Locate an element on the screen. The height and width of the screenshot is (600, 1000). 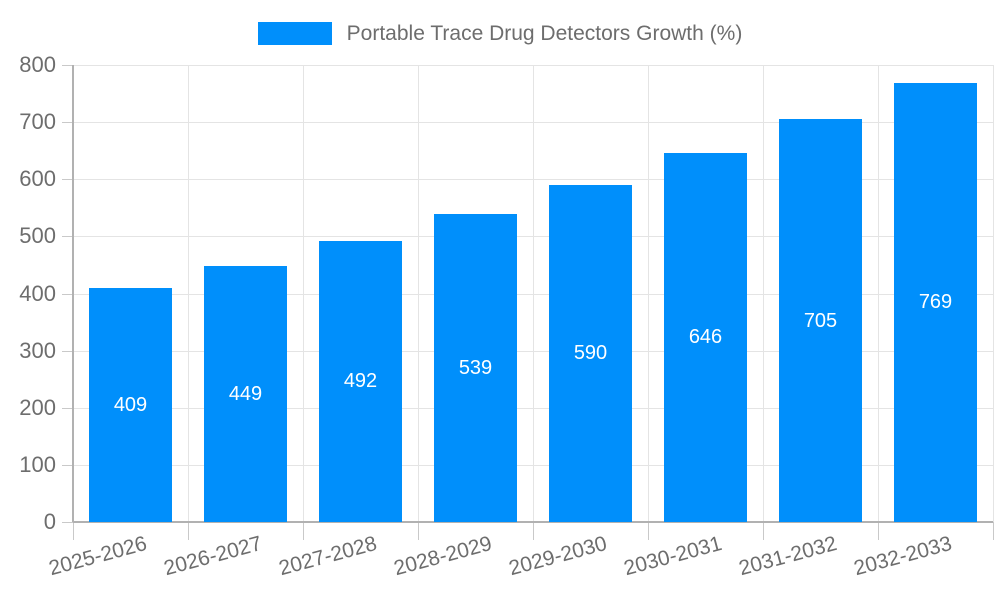
bar-value-label: 409 is located at coordinates (130, 405).